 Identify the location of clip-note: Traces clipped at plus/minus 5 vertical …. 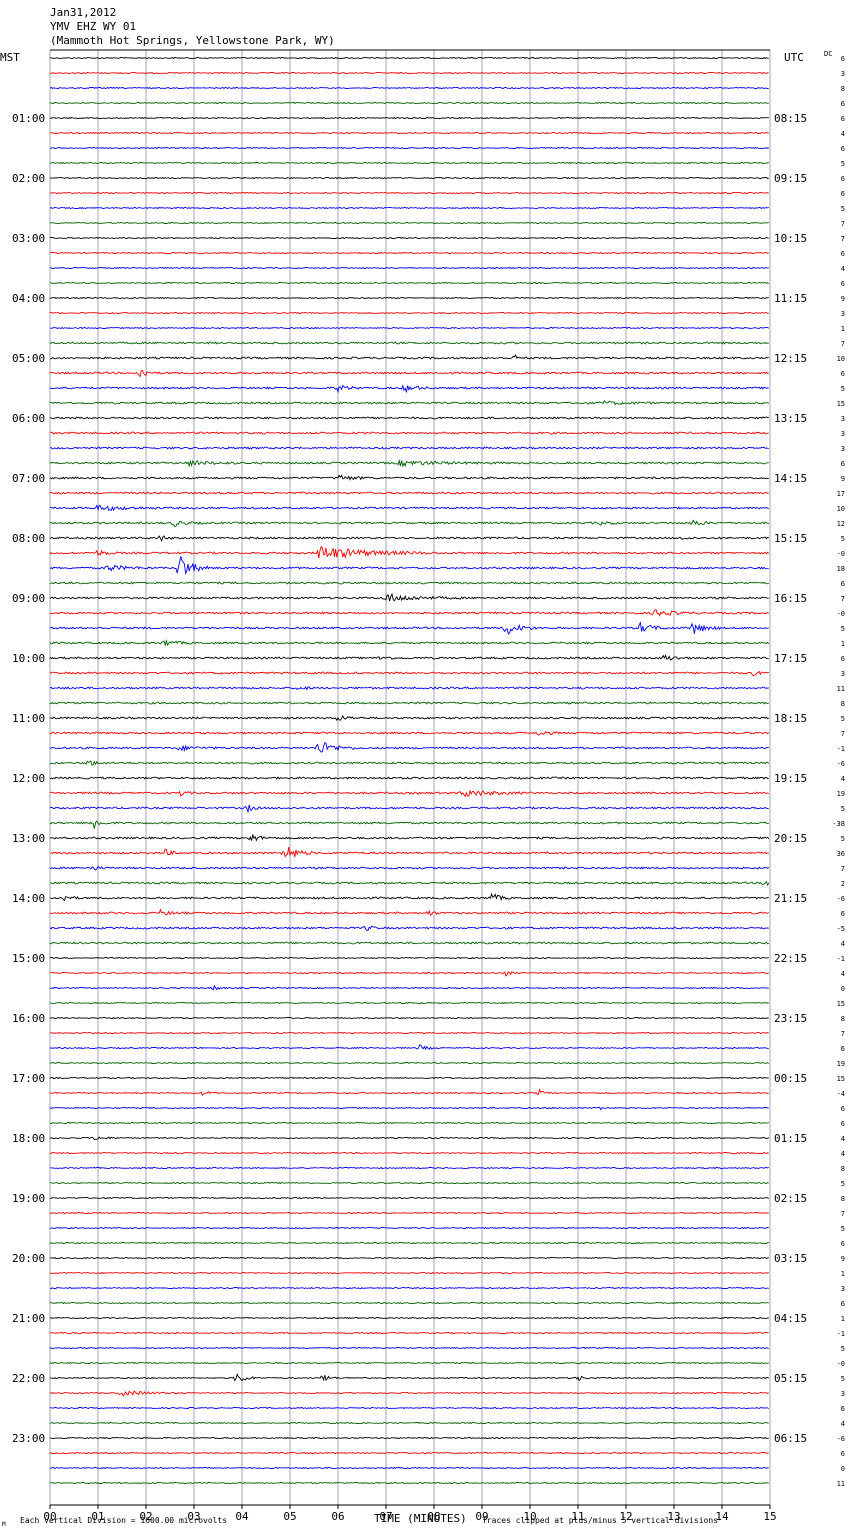
(600, 1520).